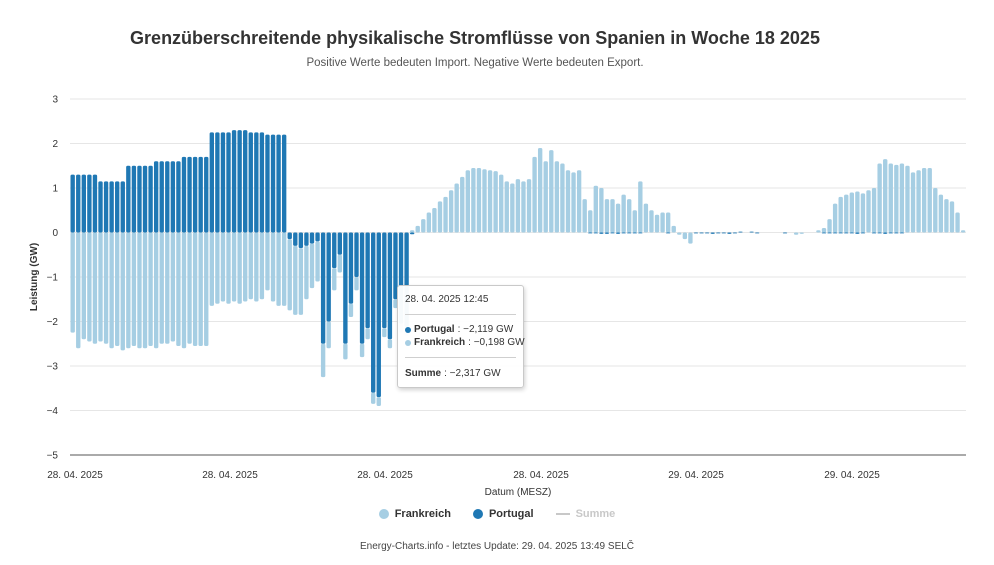 This screenshot has height=565, width=994. Describe the element at coordinates (414, 514) in the screenshot. I see `legend-item-frankreich: Frankreich` at that location.